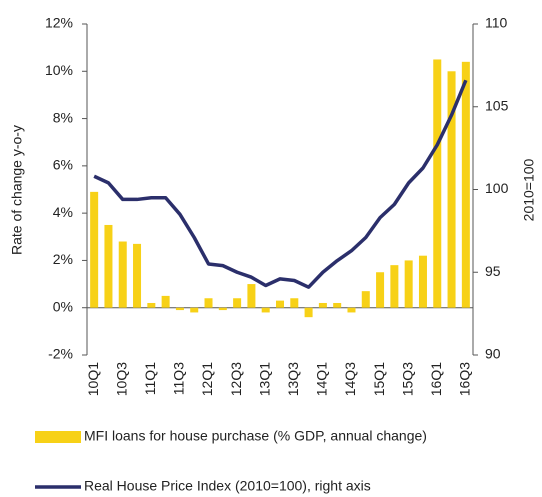  What do you see at coordinates (179, 378) in the screenshot?
I see `x-tick-label: 11Q3` at bounding box center [179, 378].